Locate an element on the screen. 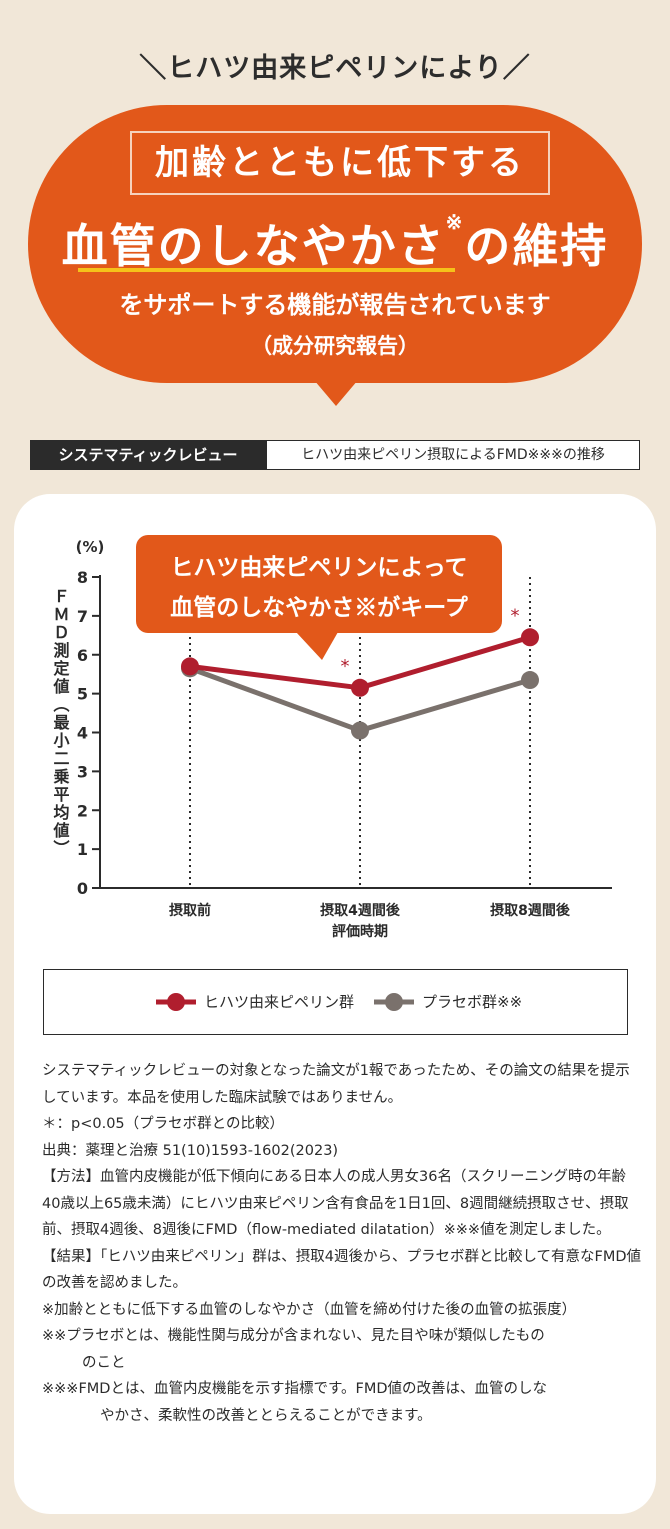  headline-top: ＼ヒハツ由来ピペリンにより／ is located at coordinates (335, 68).